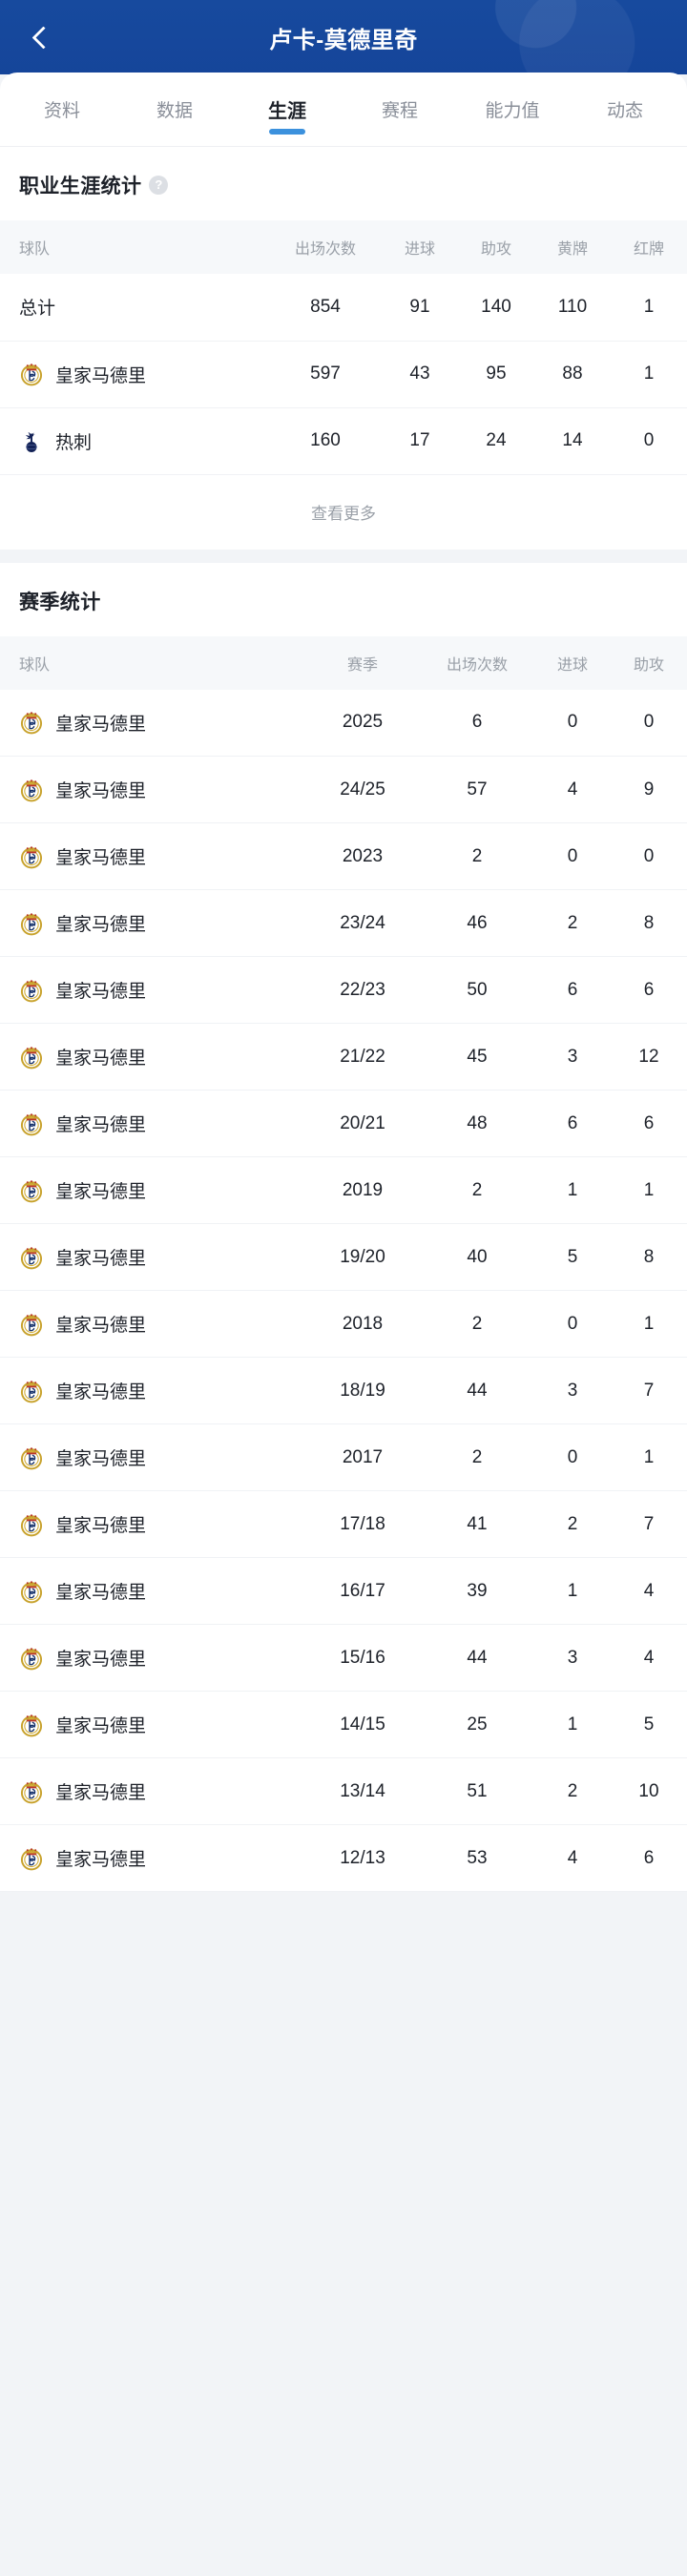 The image size is (687, 2576). I want to click on season-table-row: 皇家马德里 2019 2 1 1, so click(343, 1190).